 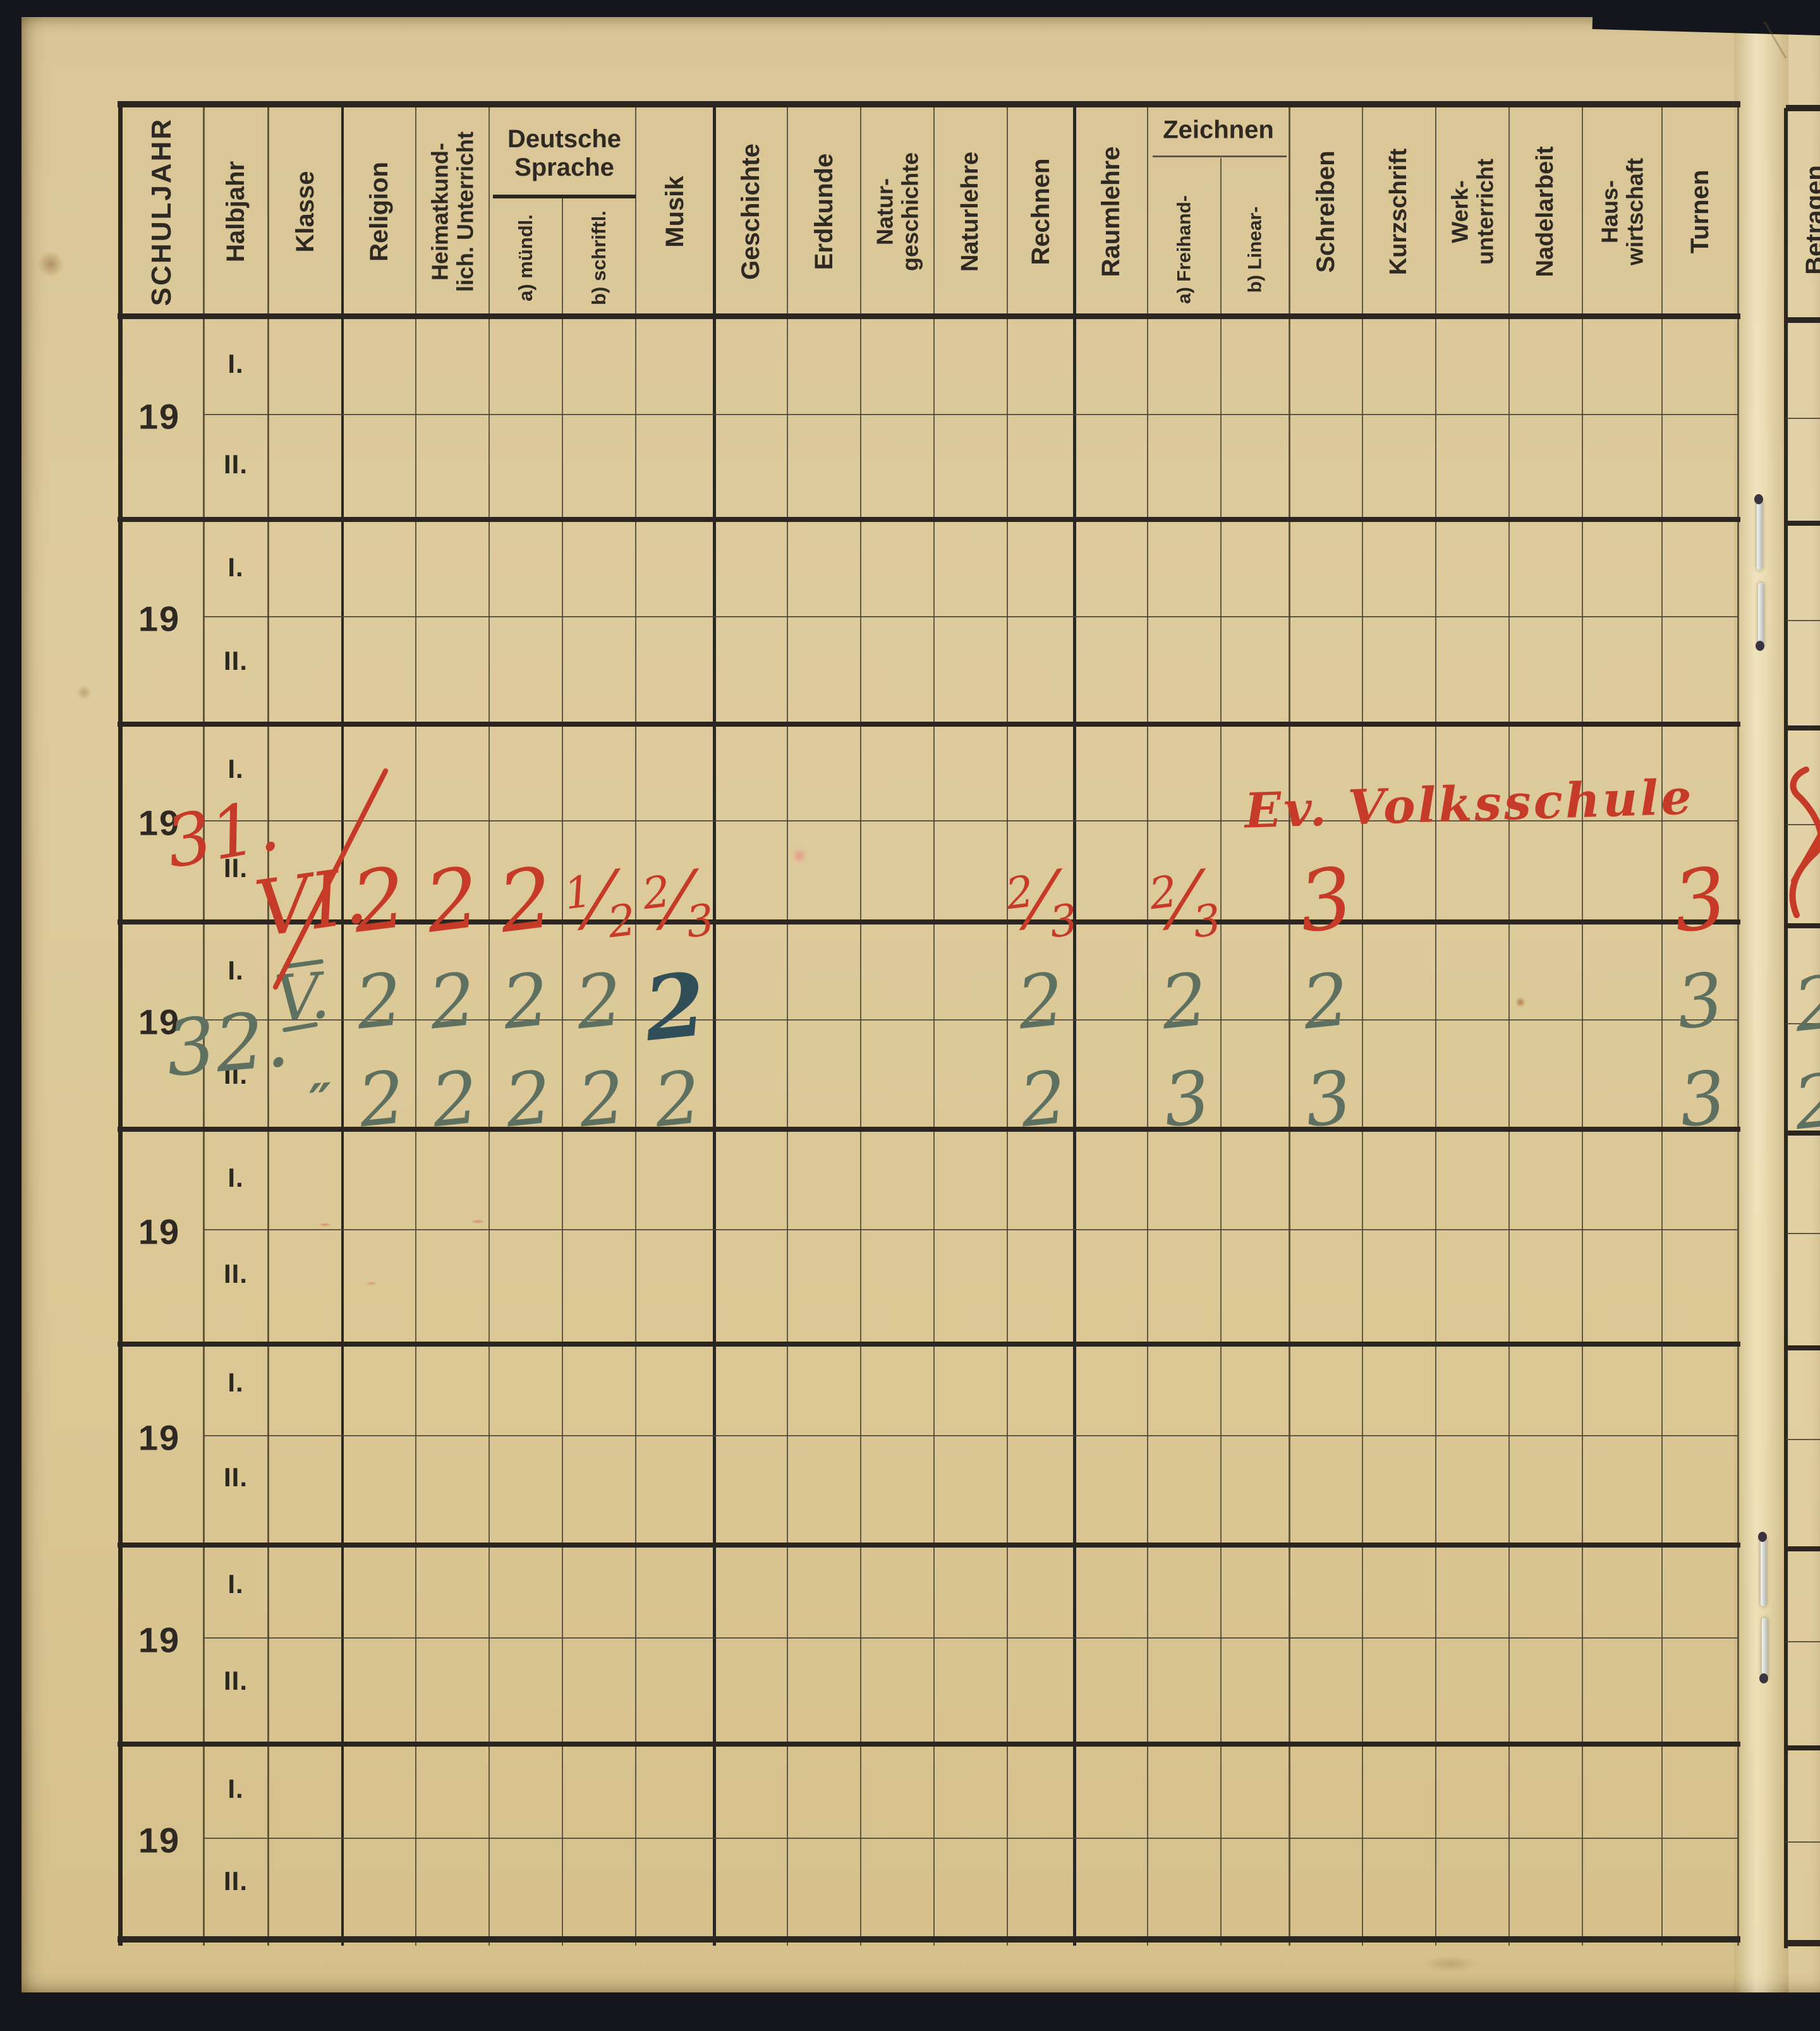 What do you see at coordinates (1761, 1004) in the screenshot?
I see `page-fold` at bounding box center [1761, 1004].